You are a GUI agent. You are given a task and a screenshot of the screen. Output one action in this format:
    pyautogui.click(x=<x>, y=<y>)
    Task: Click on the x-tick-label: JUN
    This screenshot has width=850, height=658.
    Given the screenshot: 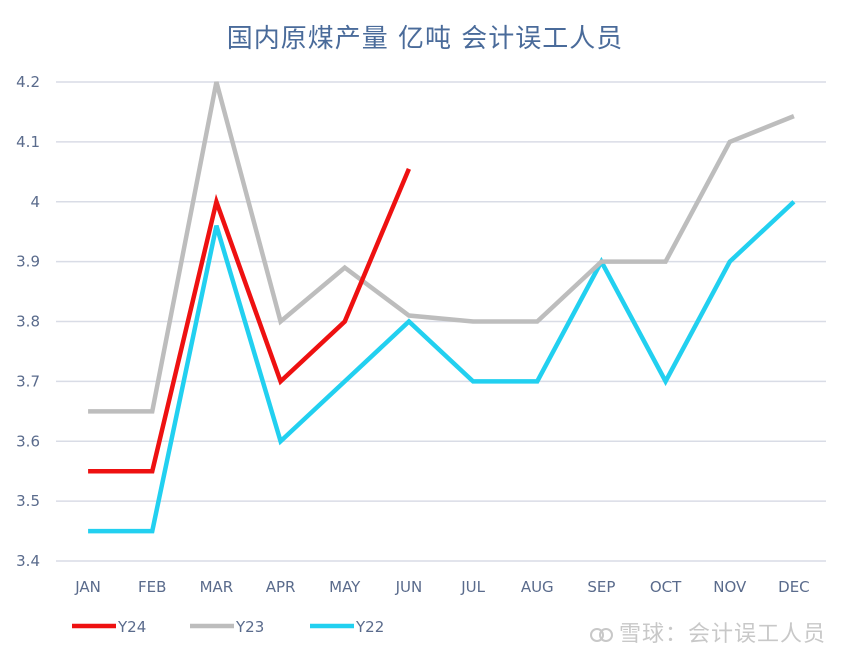 What is the action you would take?
    pyautogui.click(x=409, y=587)
    